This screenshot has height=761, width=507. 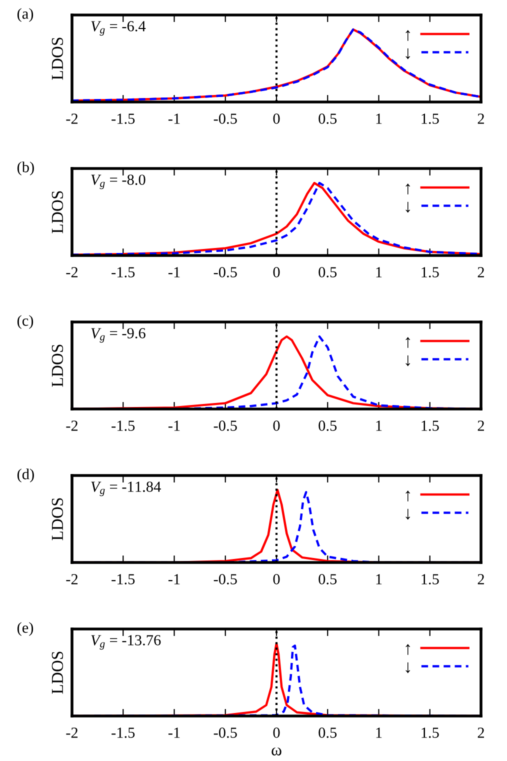 What do you see at coordinates (277, 751) in the screenshot?
I see `x-axis-title: ω` at bounding box center [277, 751].